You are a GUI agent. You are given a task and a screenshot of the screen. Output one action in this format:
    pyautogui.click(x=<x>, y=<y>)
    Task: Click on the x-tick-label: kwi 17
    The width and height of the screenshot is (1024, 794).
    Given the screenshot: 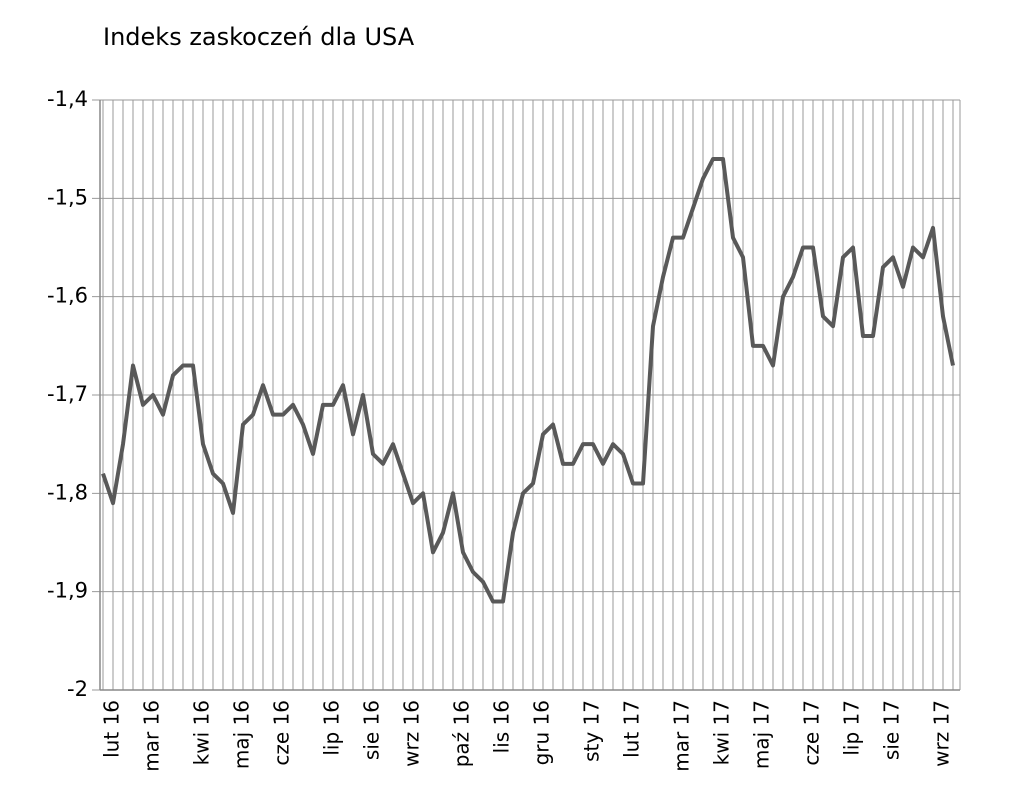 What is the action you would take?
    pyautogui.click(x=722, y=732)
    